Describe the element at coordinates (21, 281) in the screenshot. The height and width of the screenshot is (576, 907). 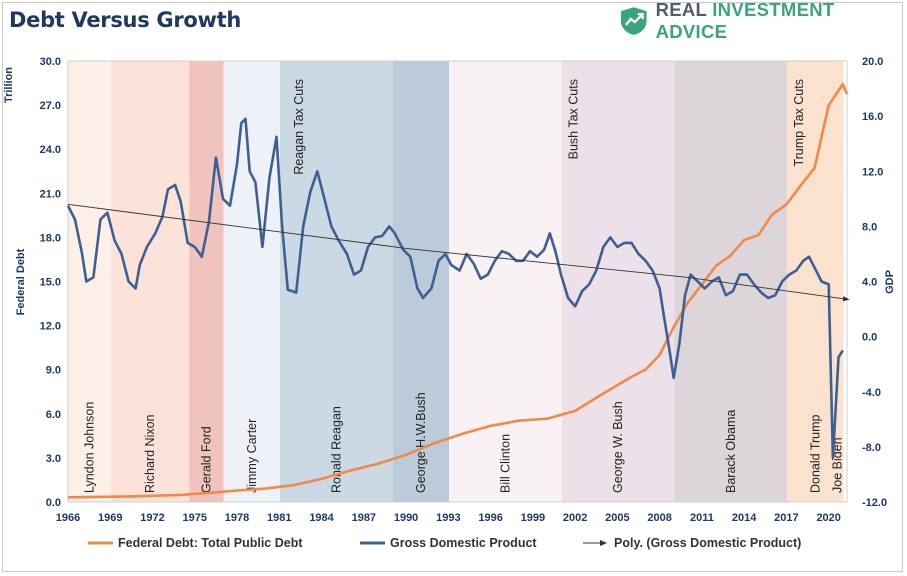
I see `left-axis-title: Federal Debt` at that location.